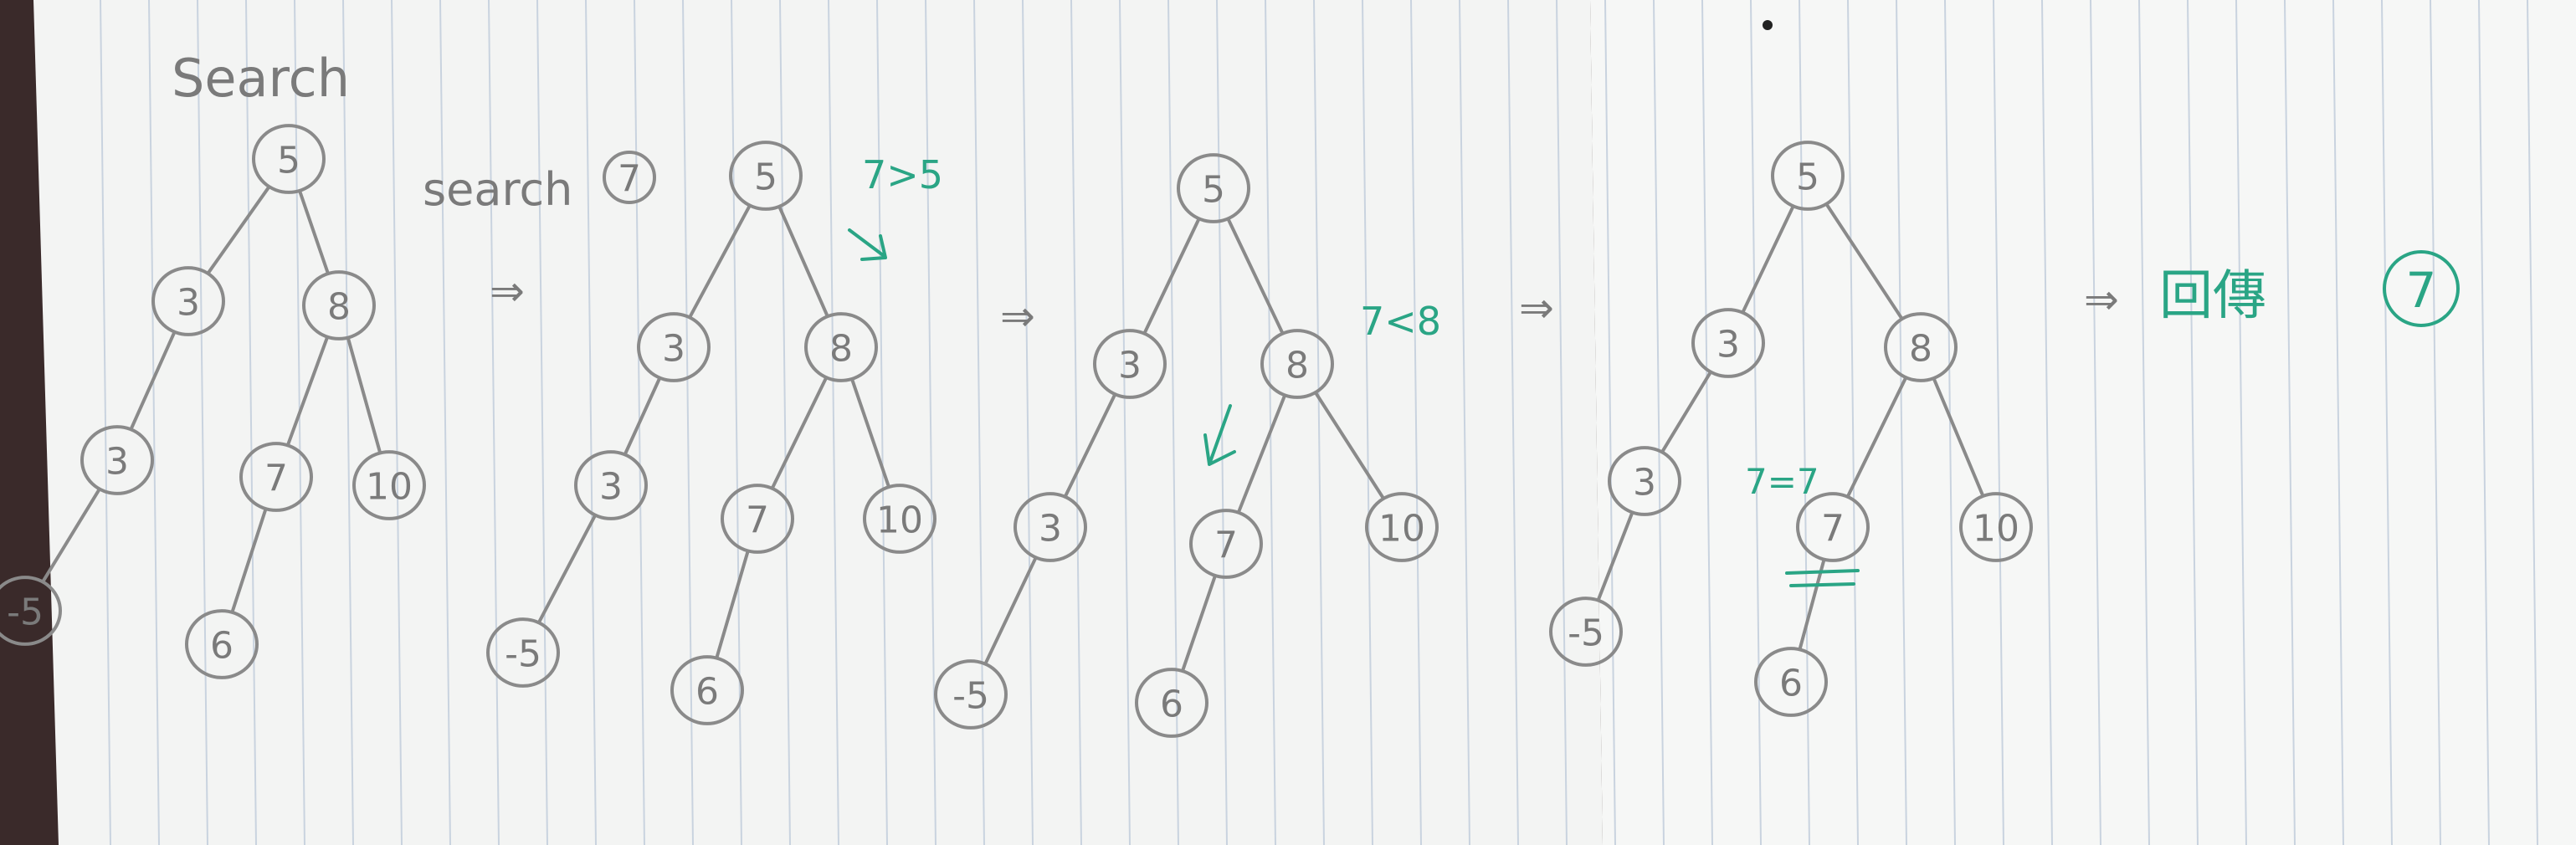 The width and height of the screenshot is (2576, 845). Describe the element at coordinates (1400, 322) in the screenshot. I see `compare-7-lt-8: 7<8` at that location.